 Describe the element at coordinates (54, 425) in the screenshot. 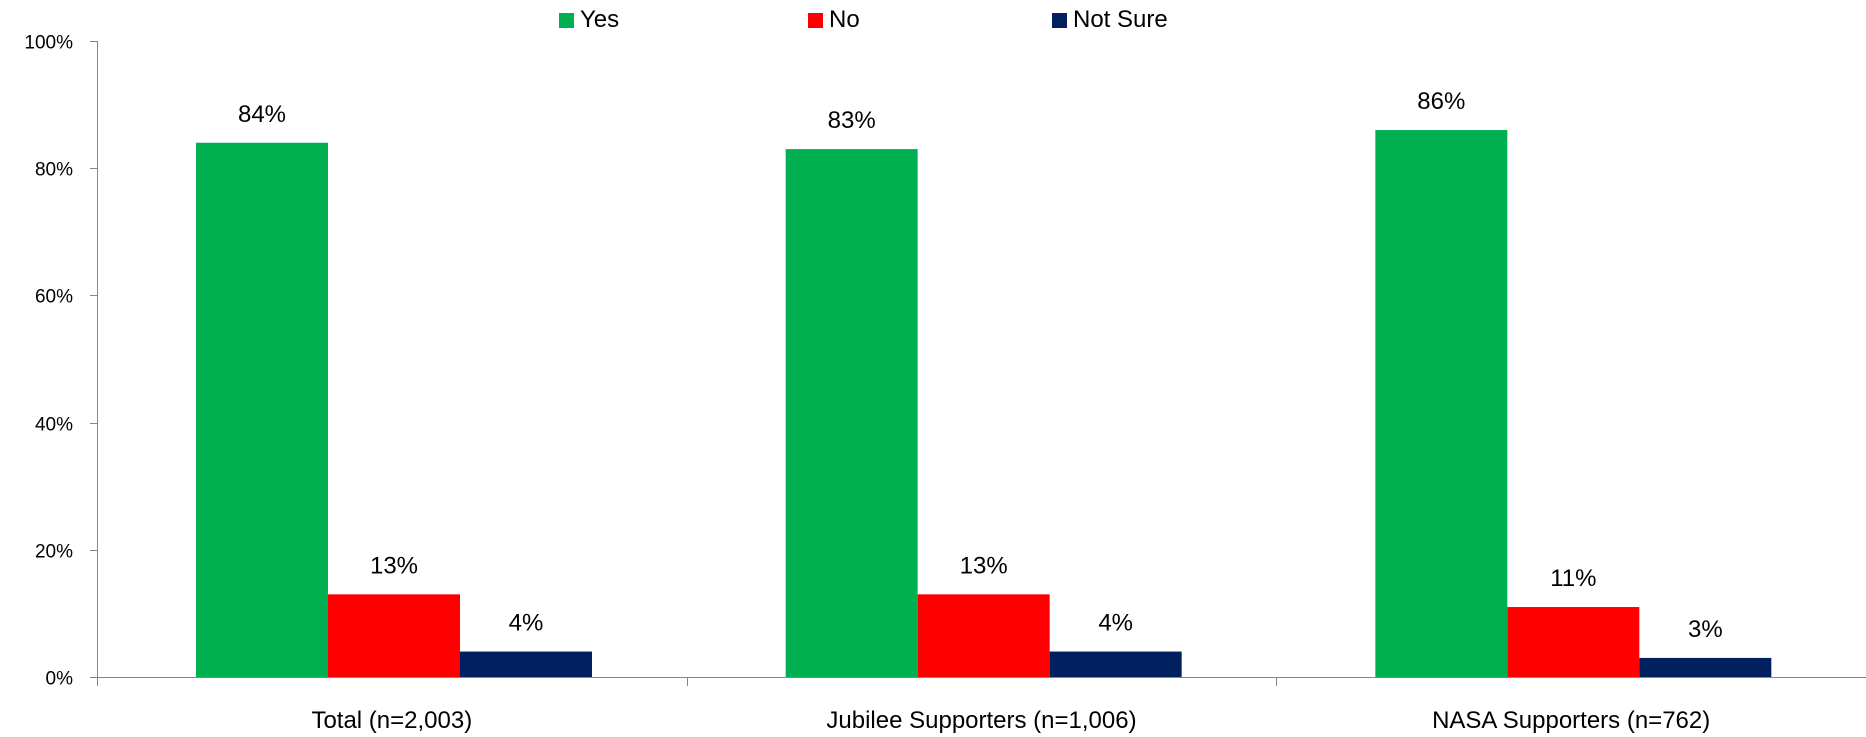

I see `y-tick-label: 40%` at that location.